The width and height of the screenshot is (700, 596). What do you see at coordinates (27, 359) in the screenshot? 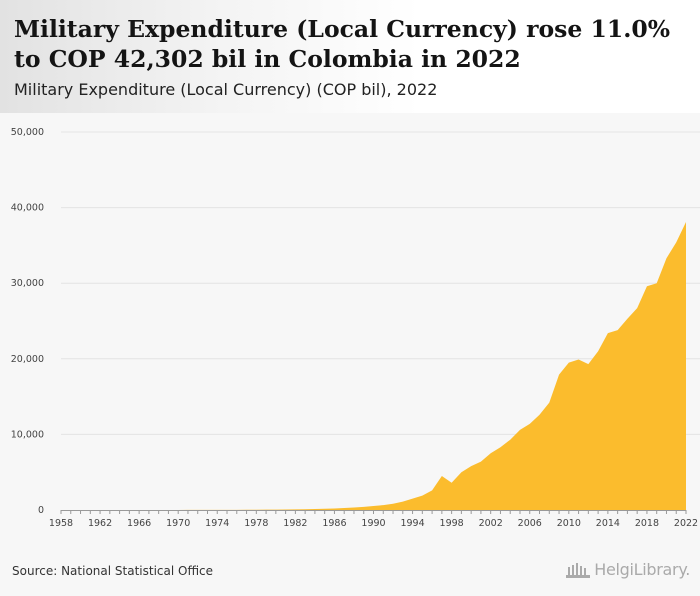
I see `y-tick-label: 20,000` at bounding box center [27, 359].